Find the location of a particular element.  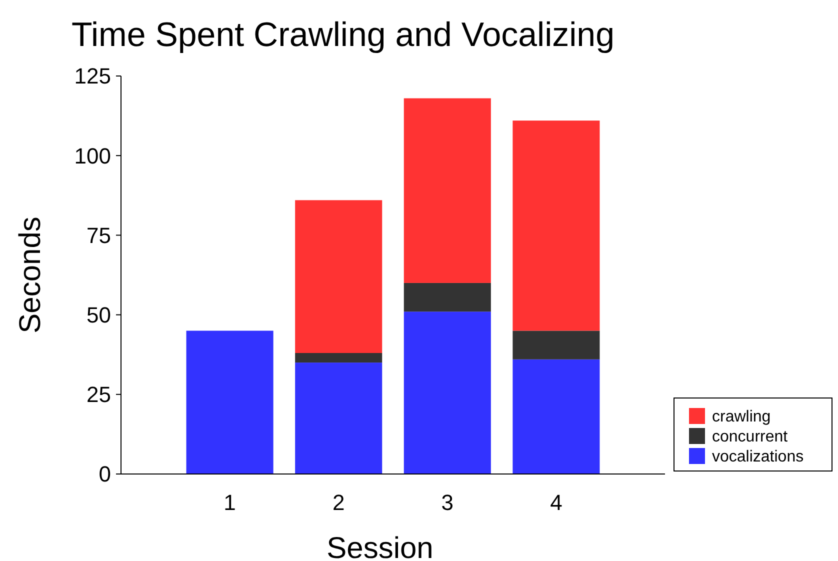

y-tick-label: 100 is located at coordinates (92, 155).